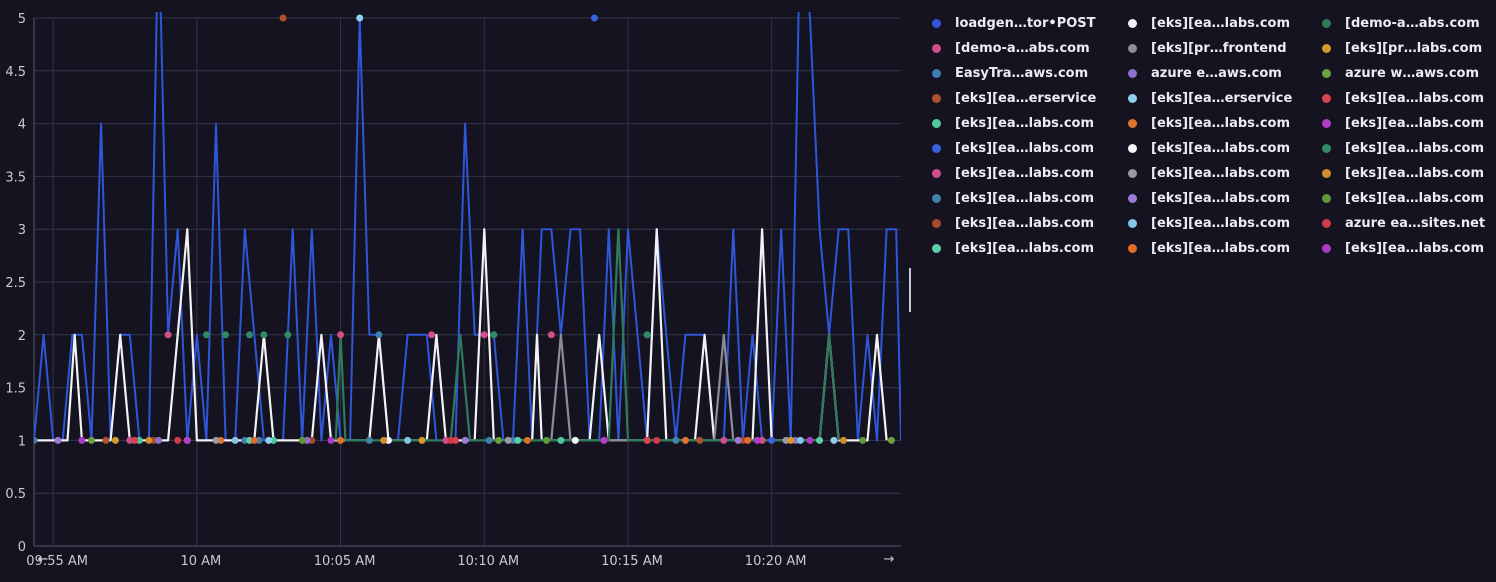  I want to click on legend-item: azure ea…sites.net, so click(1401, 223).